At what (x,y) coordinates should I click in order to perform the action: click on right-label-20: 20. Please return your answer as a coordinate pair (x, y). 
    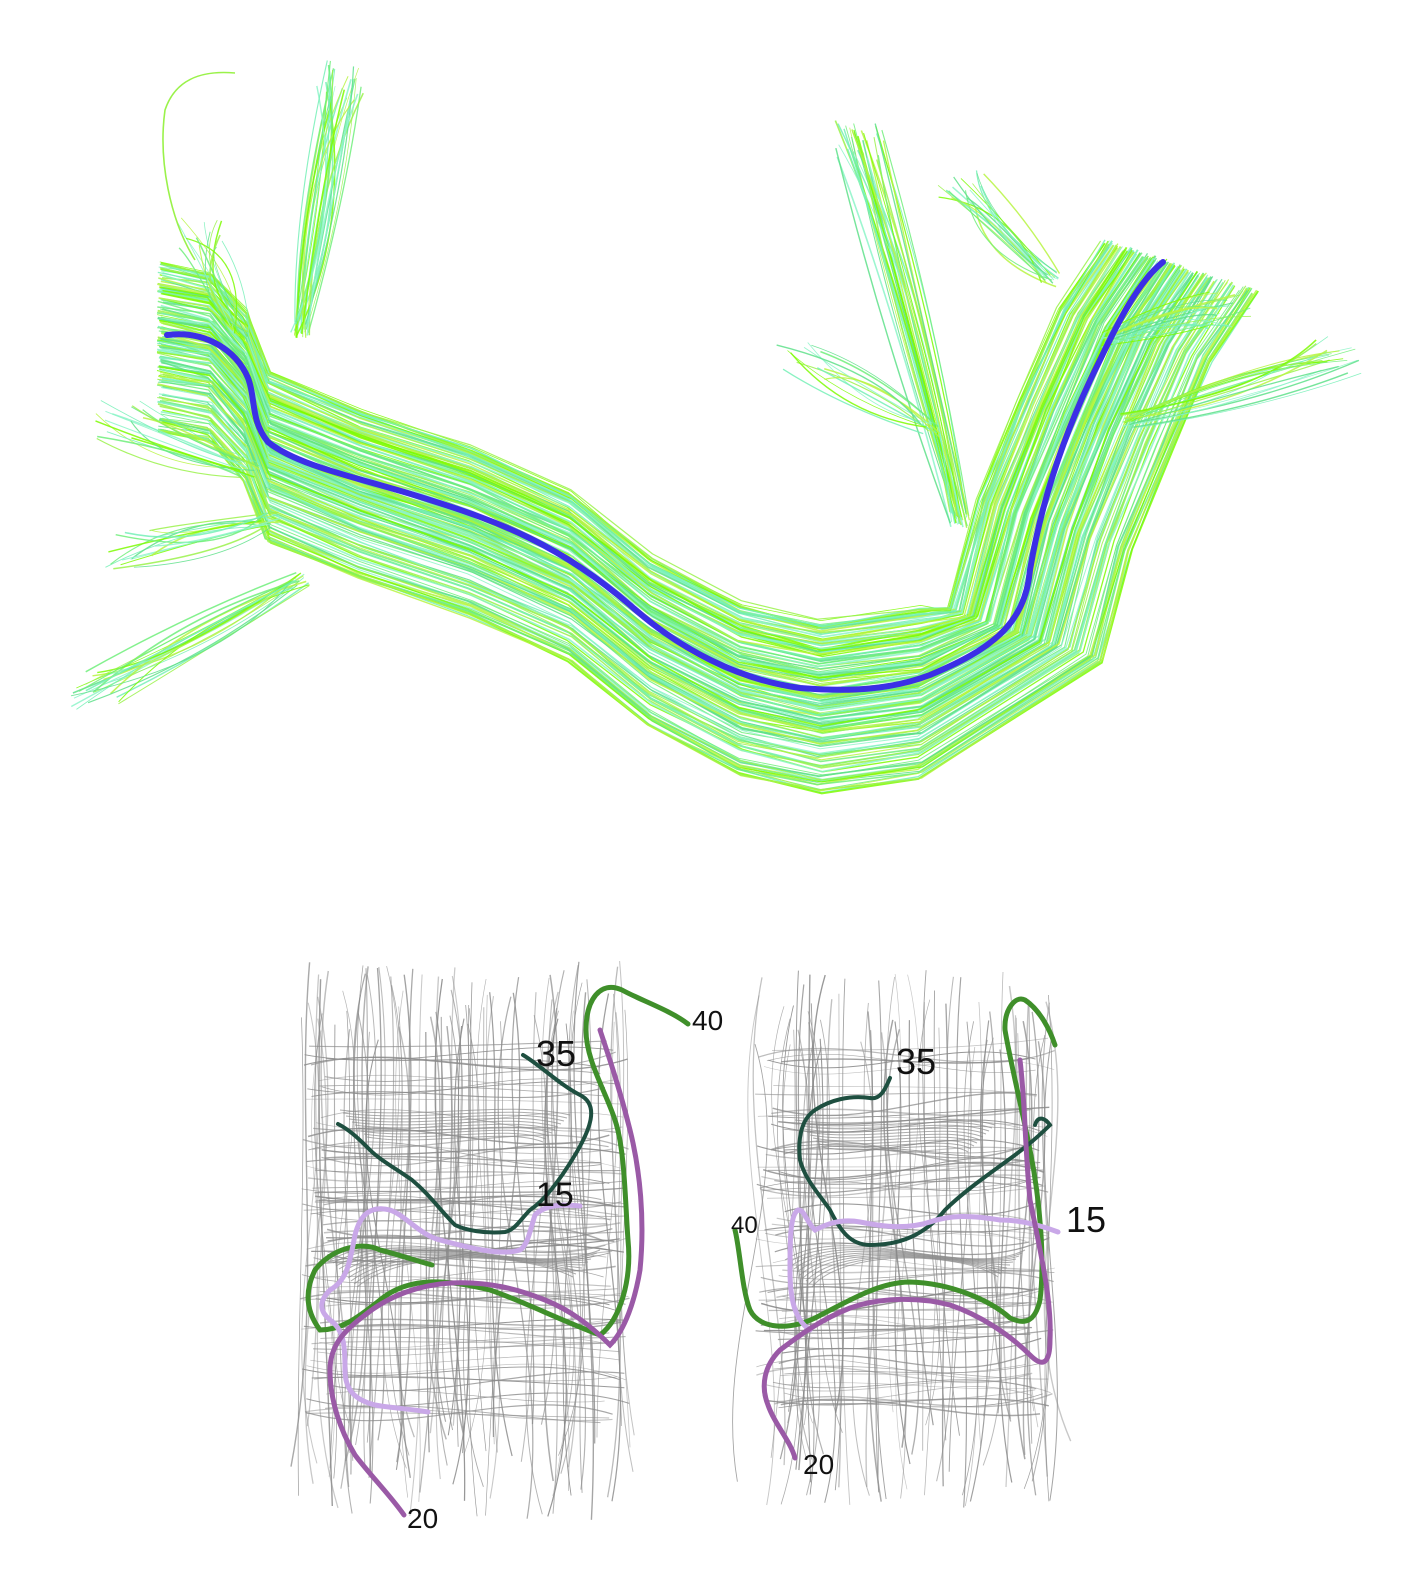
    Looking at the image, I should click on (818, 1464).